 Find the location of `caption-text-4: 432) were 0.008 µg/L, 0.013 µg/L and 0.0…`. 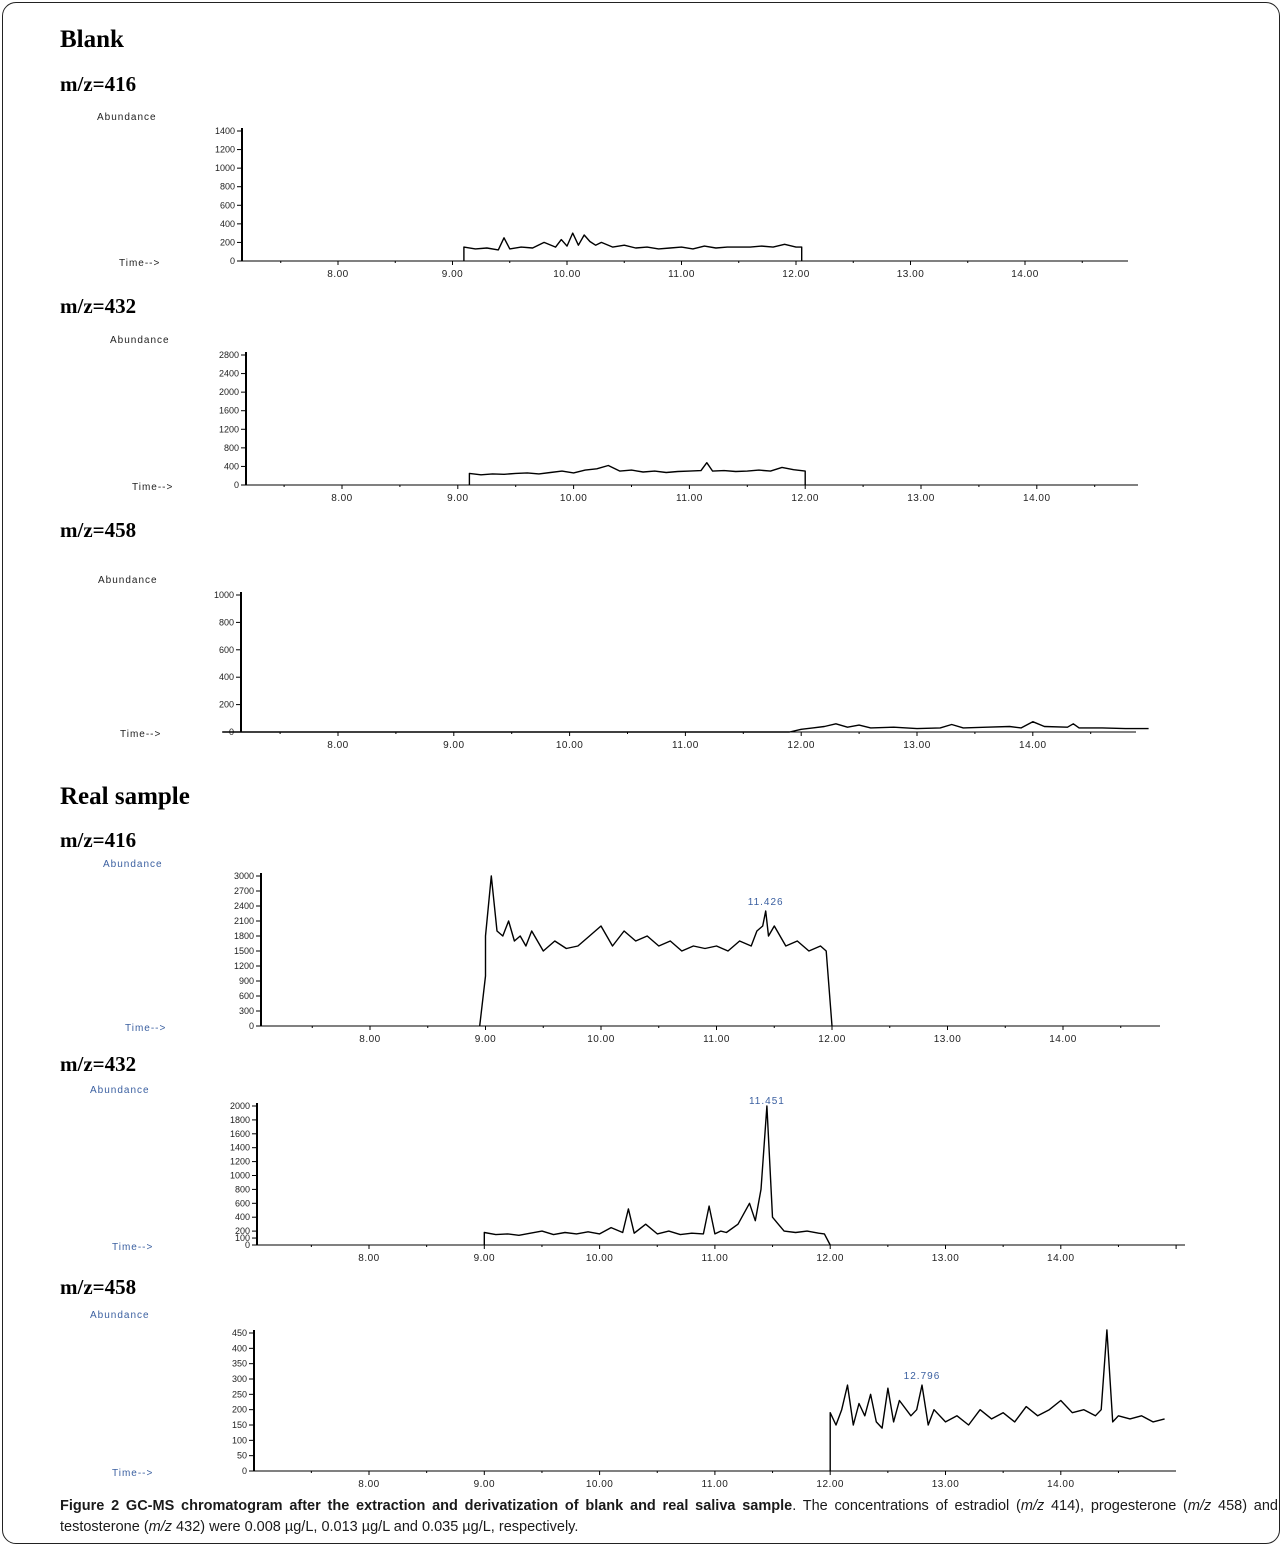

caption-text-4: 432) were 0.008 µg/L, 0.013 µg/L and 0.0… is located at coordinates (375, 1527).